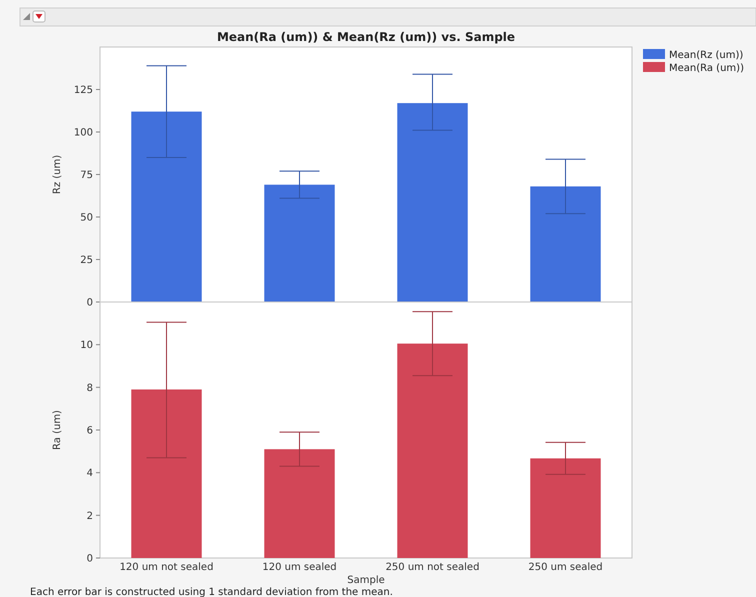  I want to click on legend-label: Mean(Rz (um)), so click(706, 55).